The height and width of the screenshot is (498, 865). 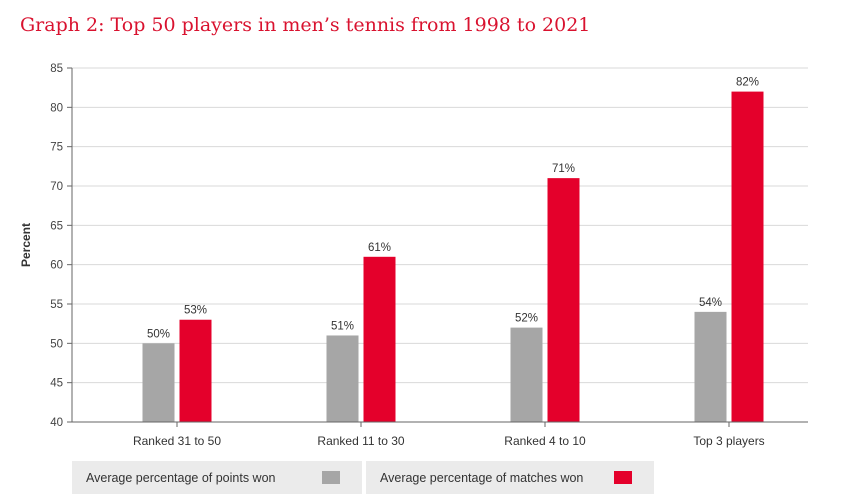 What do you see at coordinates (747, 83) in the screenshot?
I see `data-label: 82%` at bounding box center [747, 83].